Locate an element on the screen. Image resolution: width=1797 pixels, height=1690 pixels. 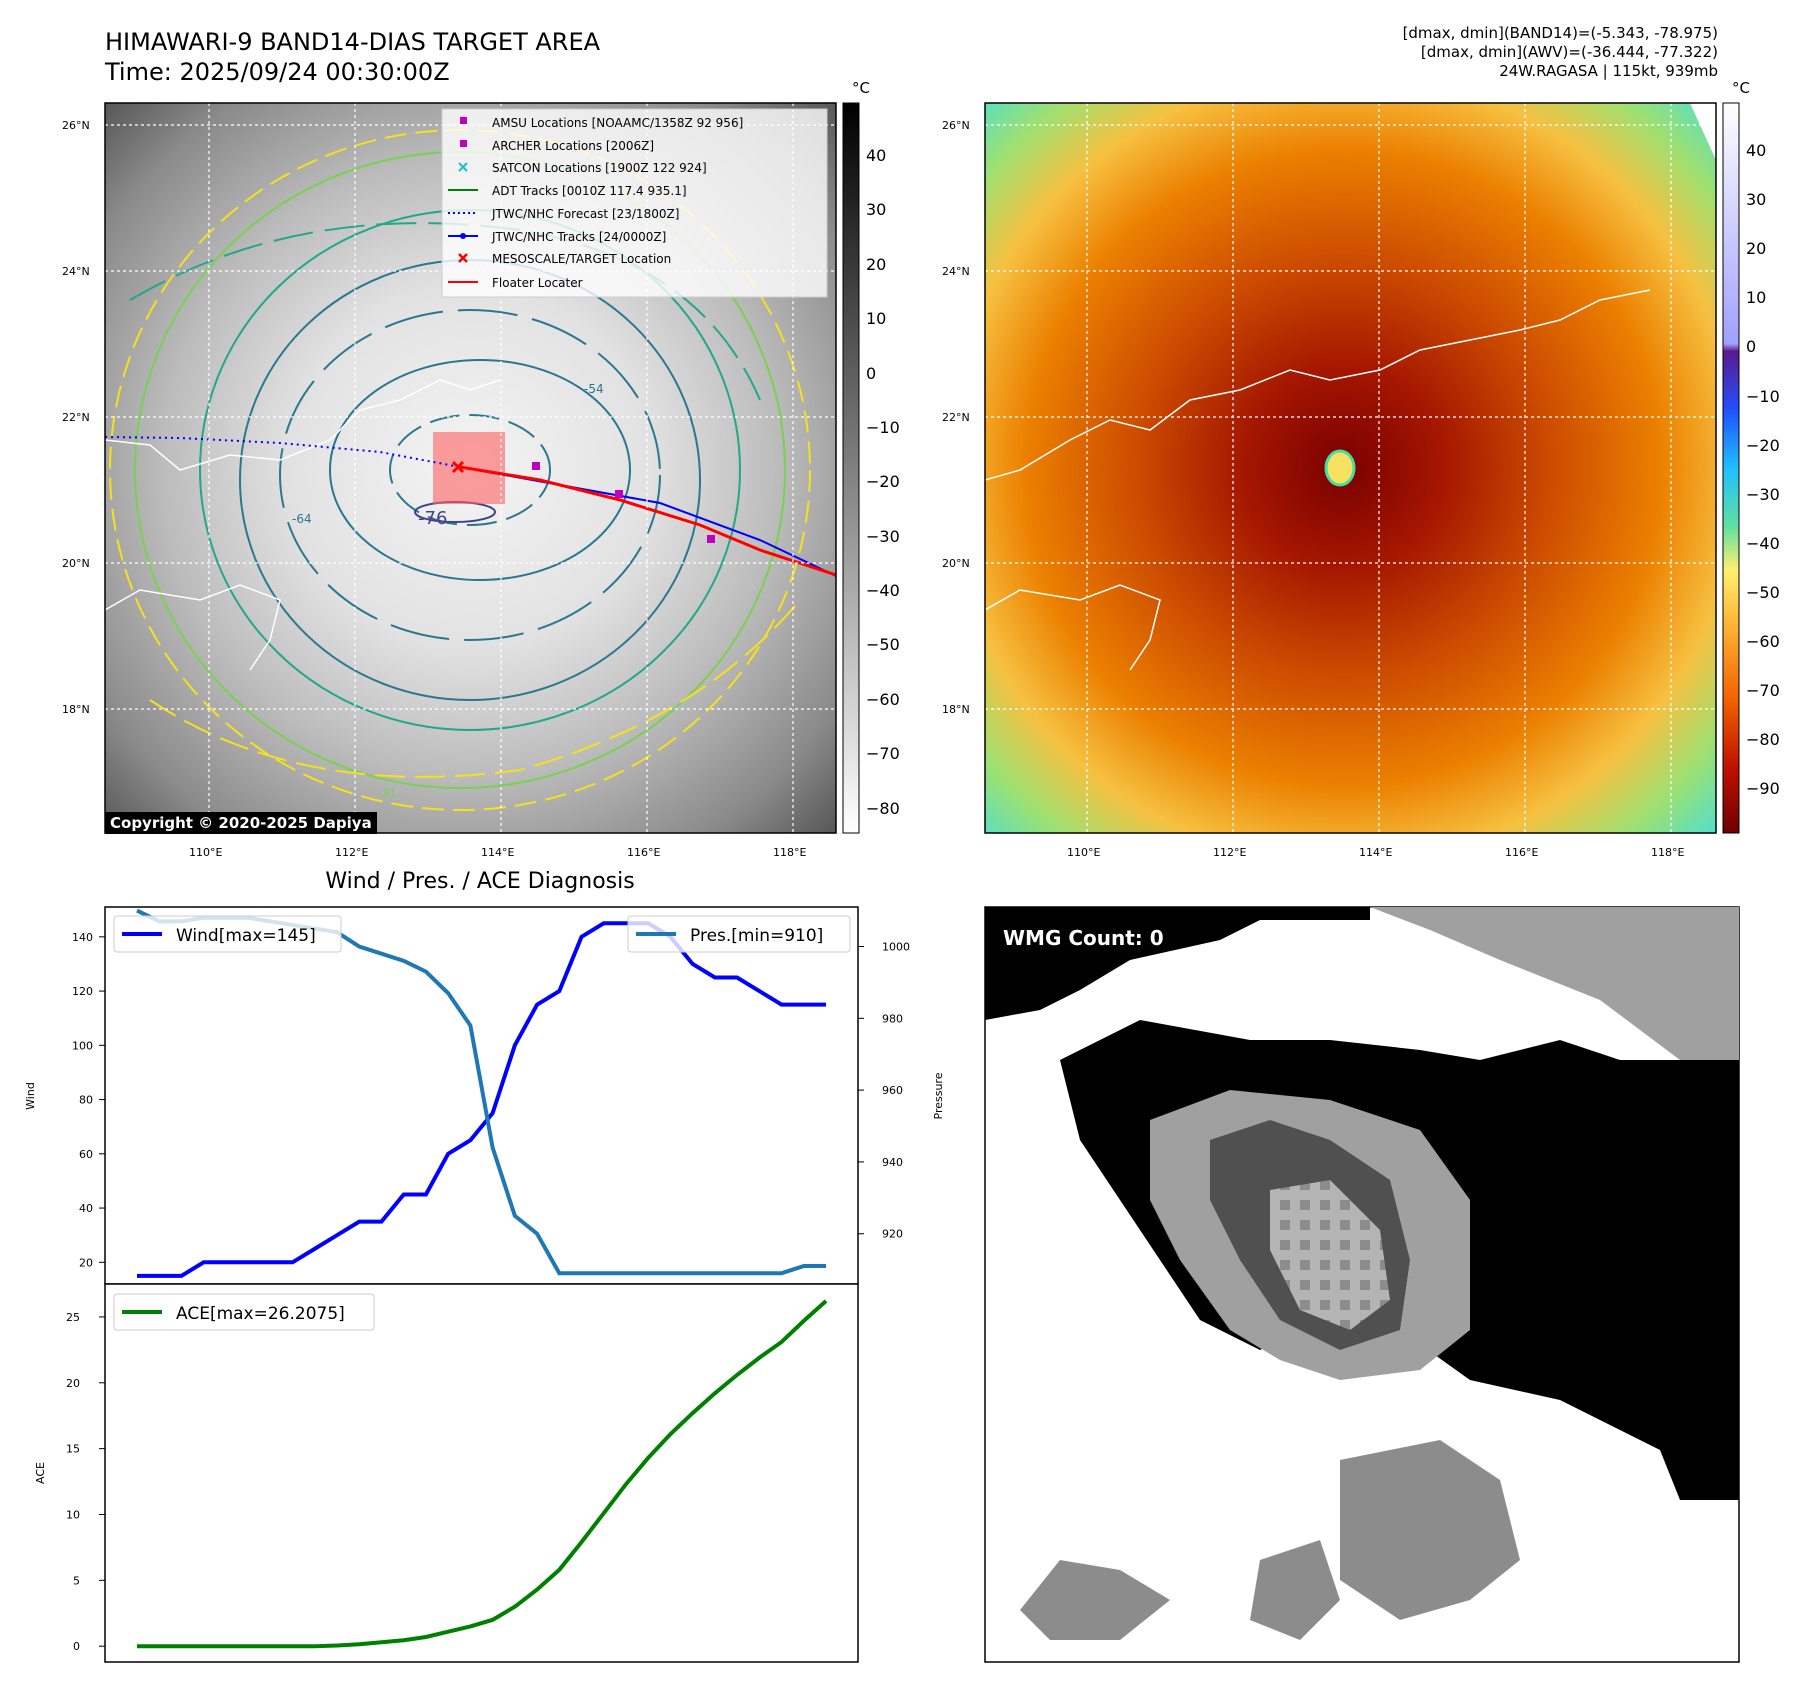
dmax-band14: [dmax, dmin](BAND14)=(-5.343, -78.975) is located at coordinates (1560, 33).